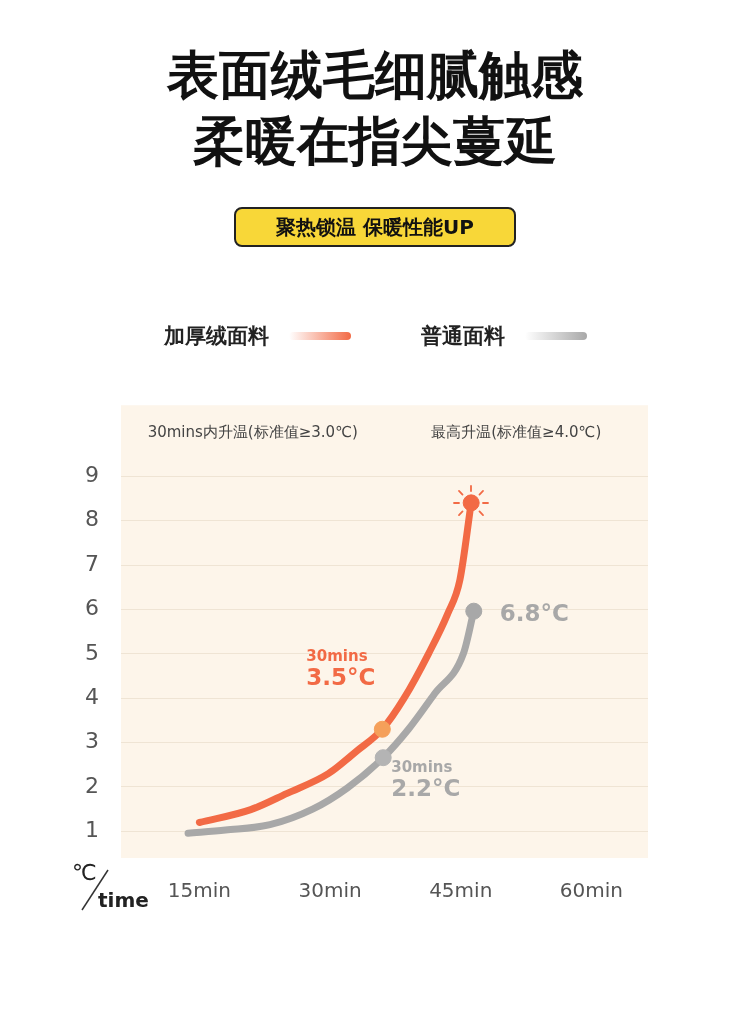 The image size is (750, 1015). What do you see at coordinates (462, 336) in the screenshot?
I see `legend-label: 普通面料` at bounding box center [462, 336].